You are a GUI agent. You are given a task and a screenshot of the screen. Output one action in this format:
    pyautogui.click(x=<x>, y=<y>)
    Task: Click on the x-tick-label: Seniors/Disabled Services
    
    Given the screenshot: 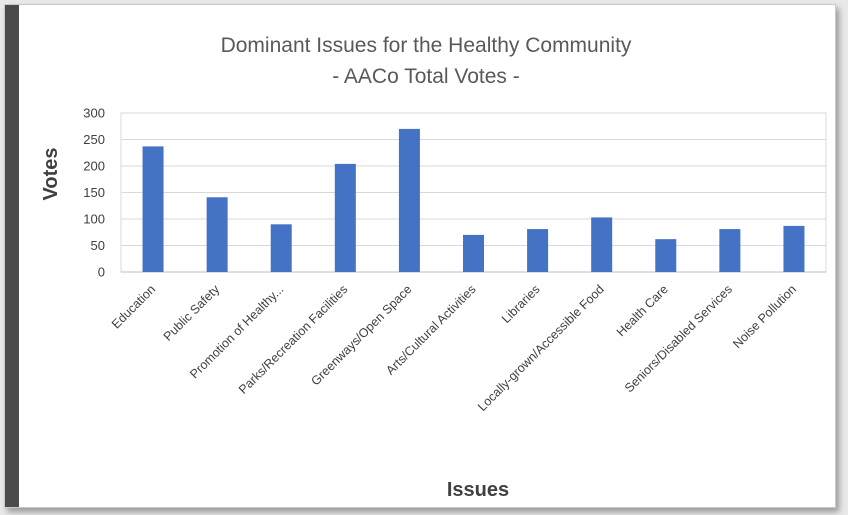 What is the action you would take?
    pyautogui.click(x=678, y=338)
    